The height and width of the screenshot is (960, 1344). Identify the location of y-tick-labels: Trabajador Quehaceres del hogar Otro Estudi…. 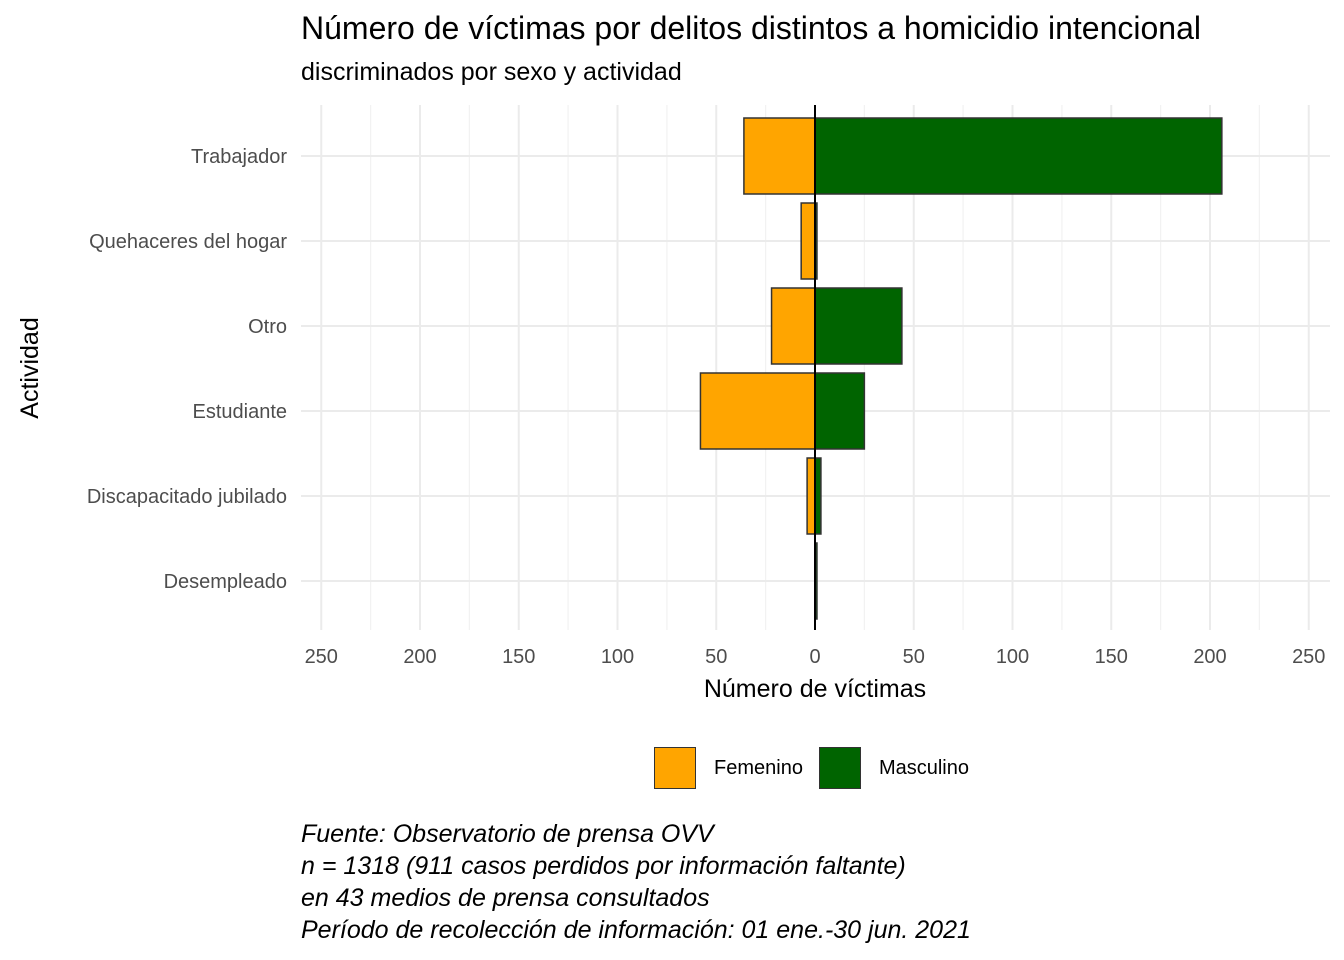
(187, 369).